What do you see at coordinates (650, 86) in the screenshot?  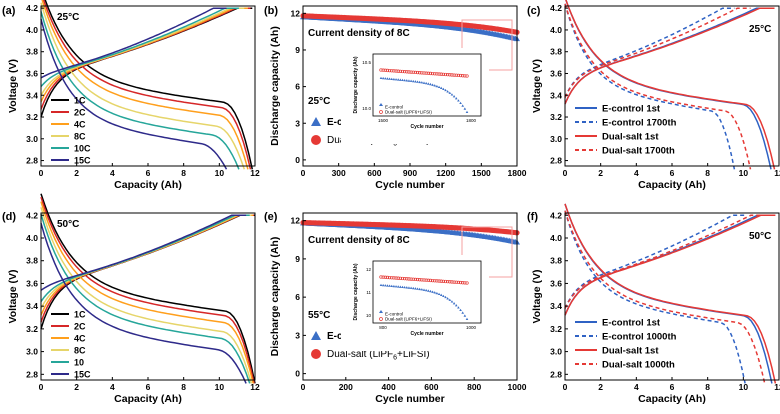 I see `discharge-line-E-control 1700th` at bounding box center [650, 86].